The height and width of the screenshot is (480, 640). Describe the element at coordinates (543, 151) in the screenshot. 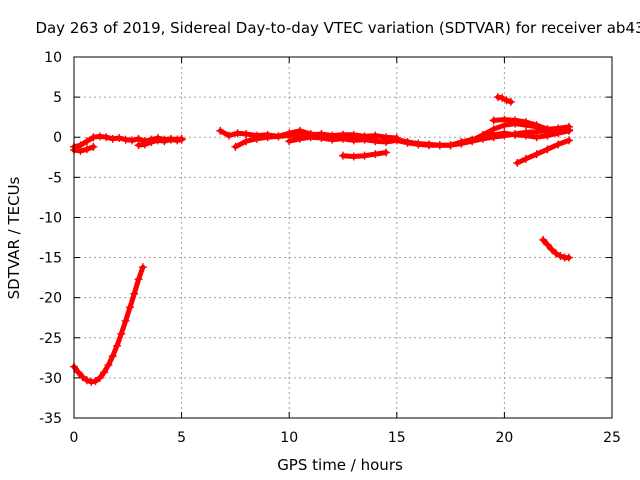

I see `series-arc-evening-descent` at that location.